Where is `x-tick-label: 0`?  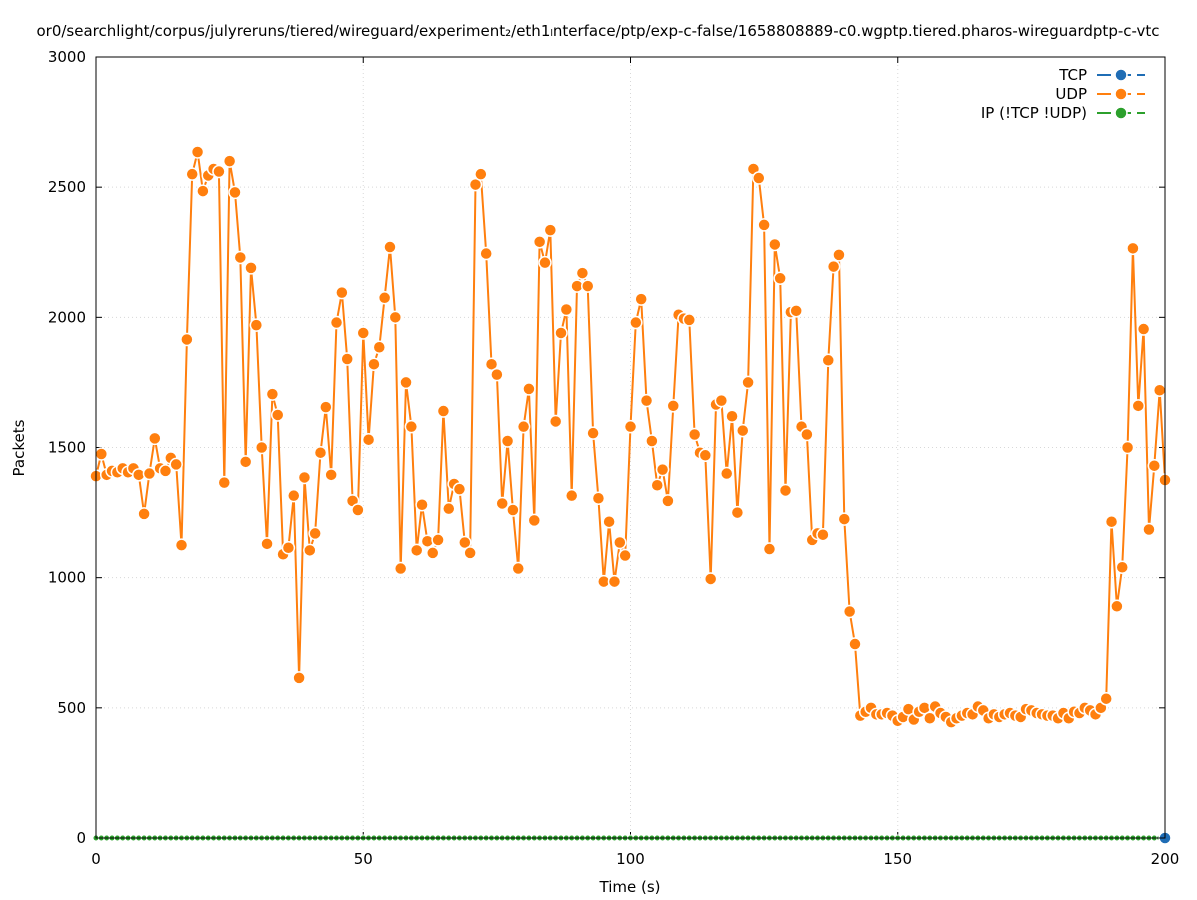
x-tick-label: 0 is located at coordinates (96, 859).